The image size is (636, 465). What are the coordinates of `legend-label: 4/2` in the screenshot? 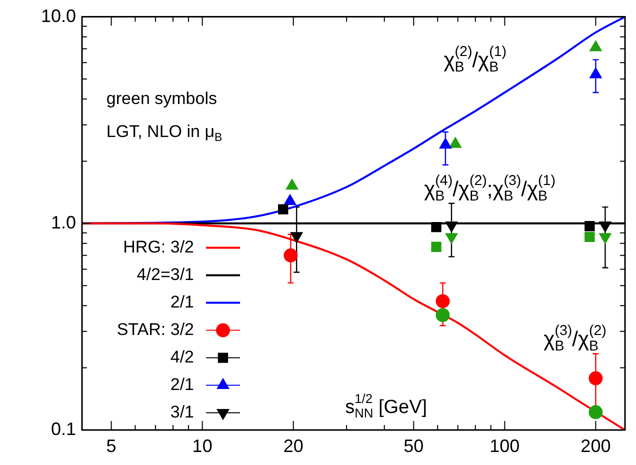 It's located at (182, 356).